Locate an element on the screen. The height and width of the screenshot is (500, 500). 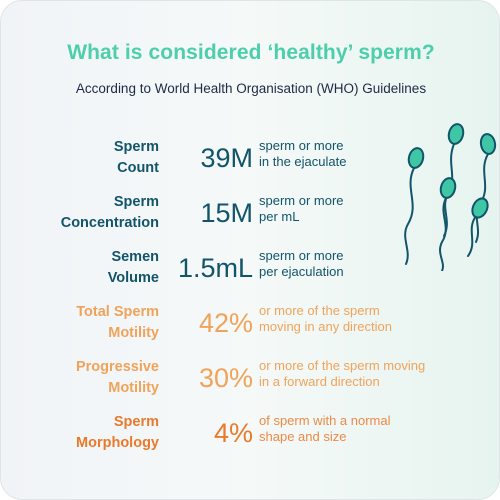
metric-value: 39M is located at coordinates (226, 158).